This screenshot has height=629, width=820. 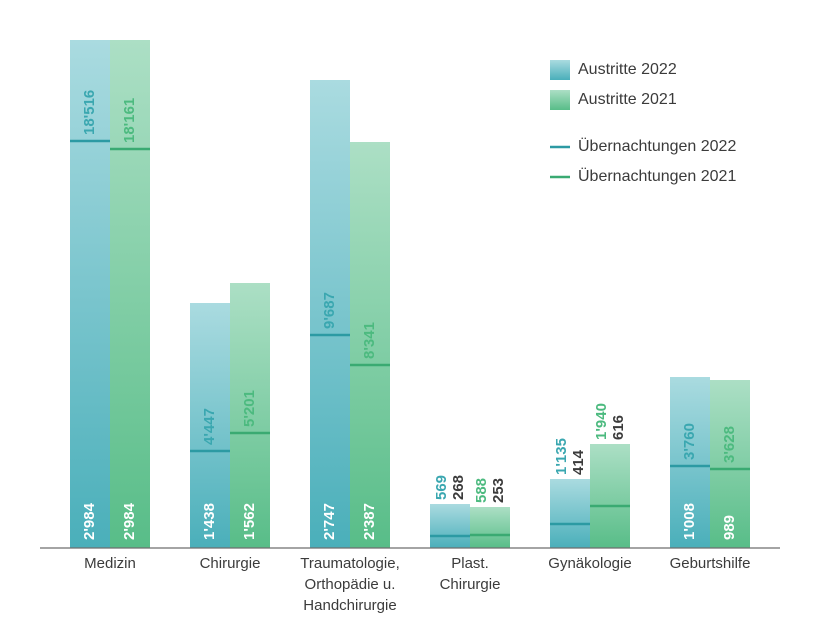 What do you see at coordinates (561, 456) in the screenshot?
I see `line-label-2022-4: 1'135` at bounding box center [561, 456].